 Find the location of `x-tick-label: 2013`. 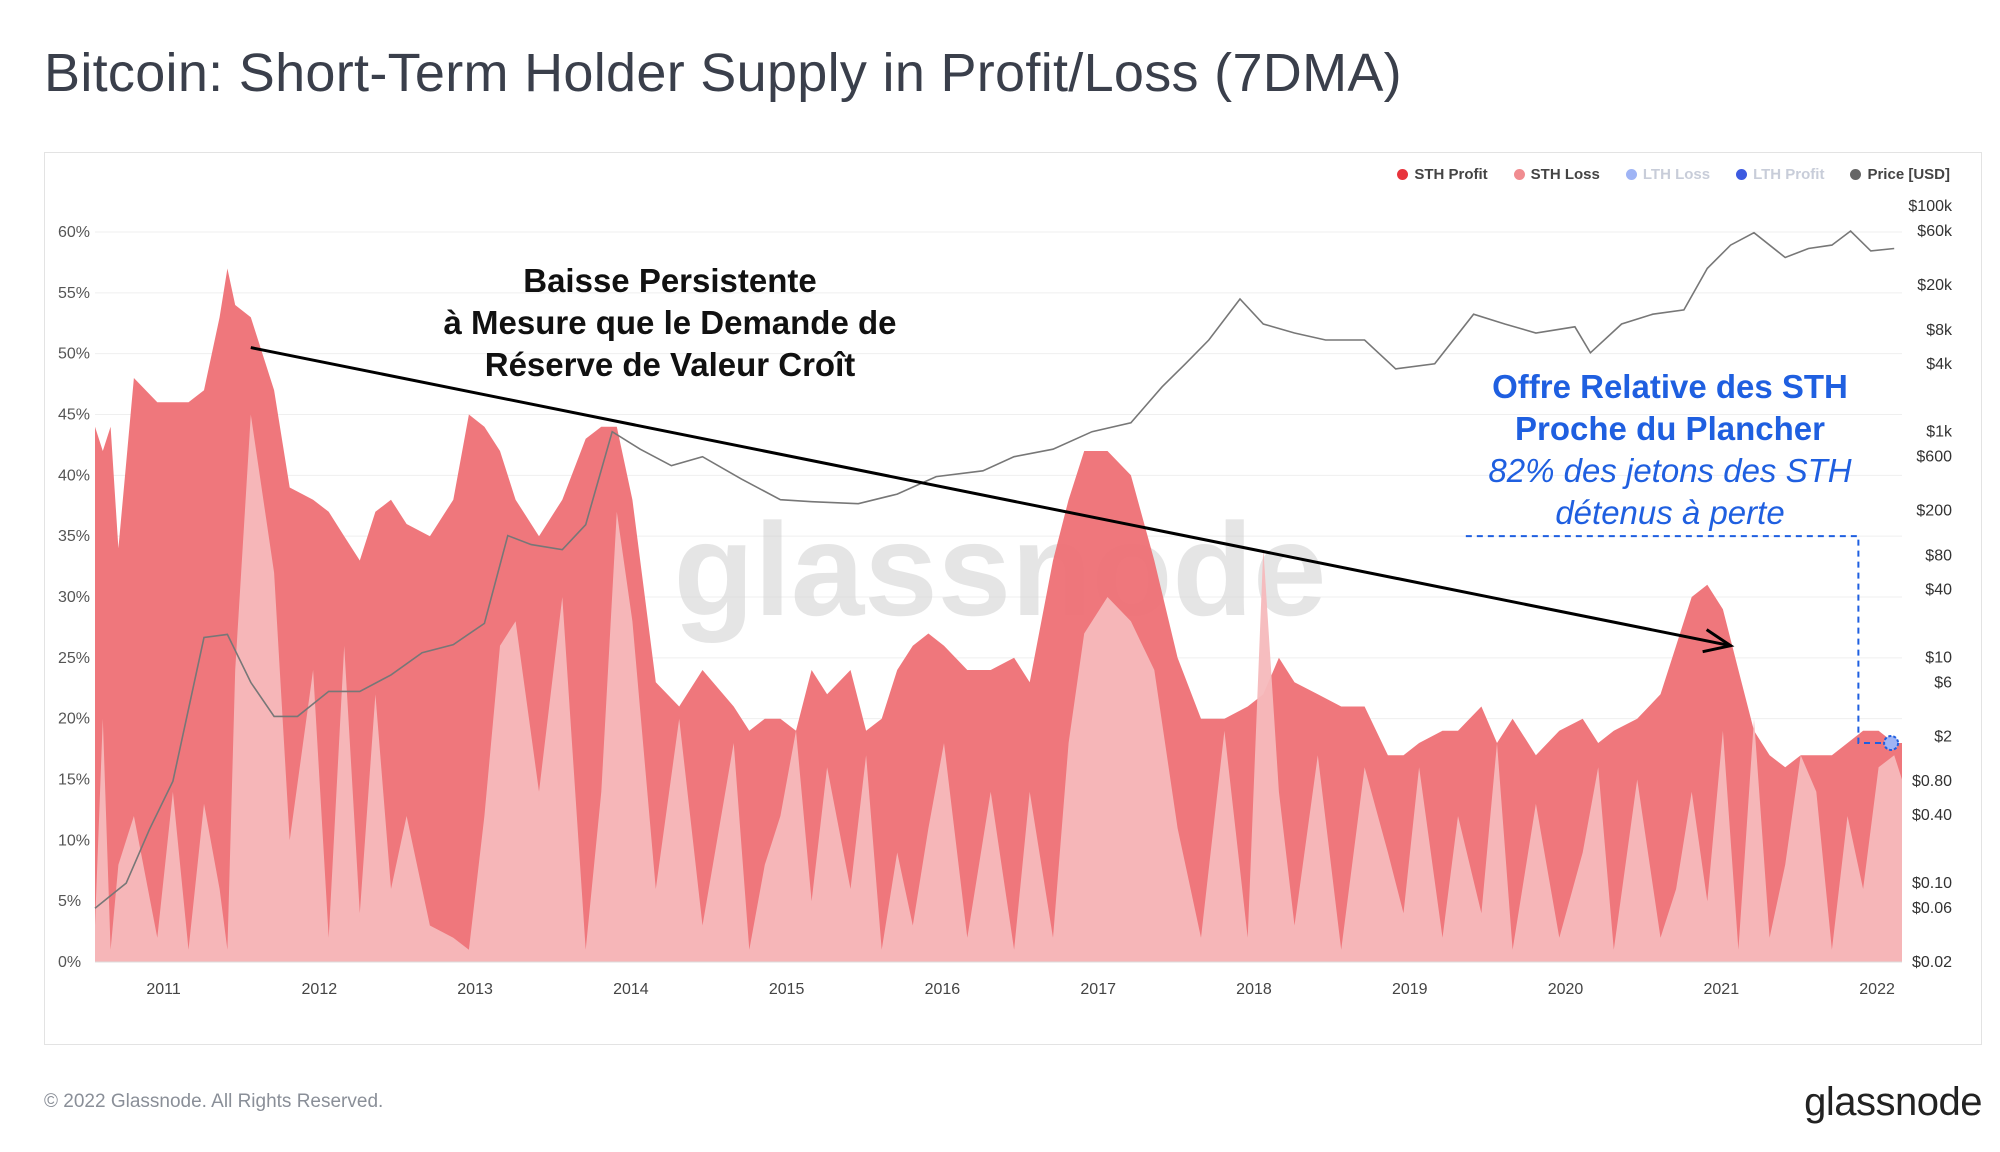

x-tick-label: 2013 is located at coordinates (475, 989).